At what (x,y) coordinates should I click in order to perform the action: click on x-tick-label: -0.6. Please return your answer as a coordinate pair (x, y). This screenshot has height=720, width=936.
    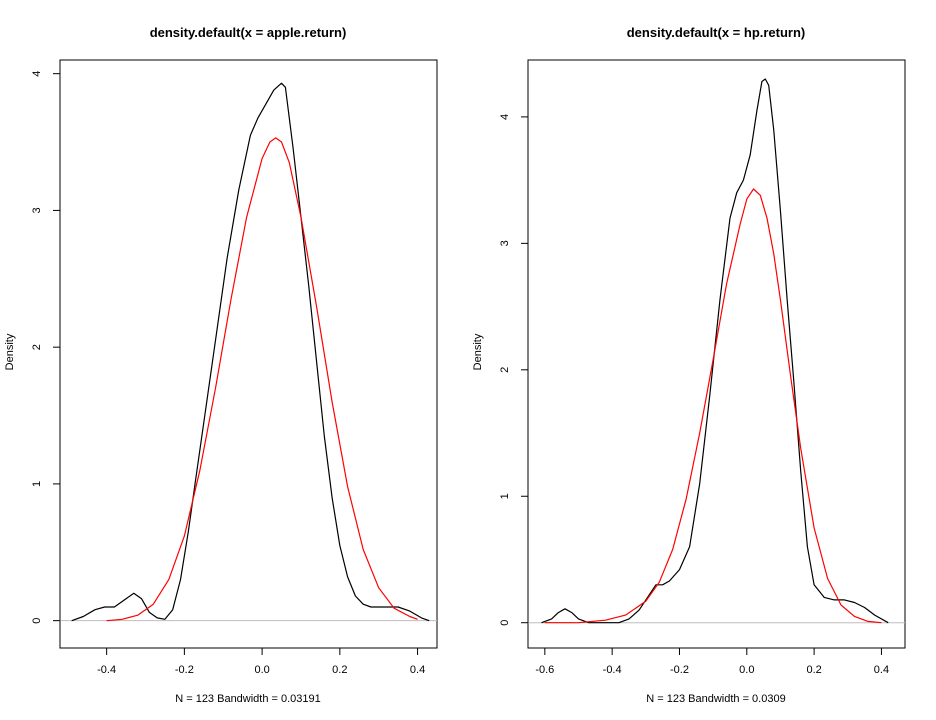
    Looking at the image, I should click on (544, 670).